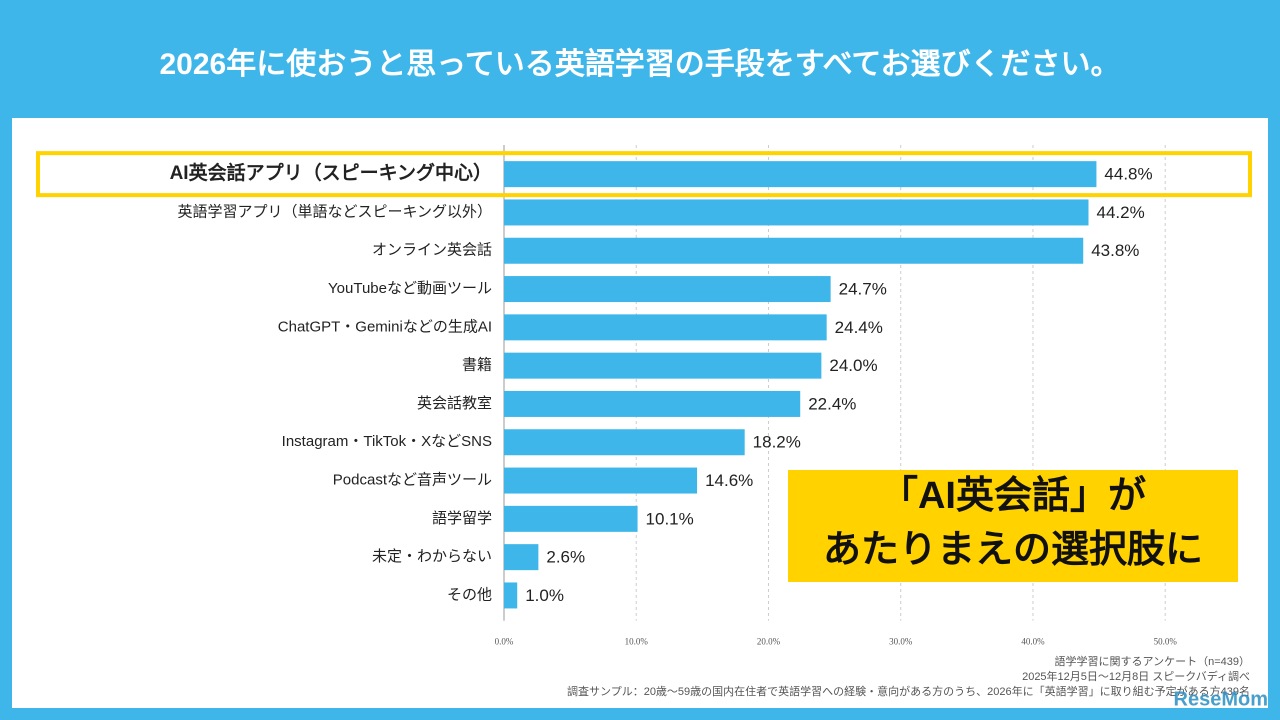 The image size is (1280, 720). I want to click on highlight-box, so click(644, 174).